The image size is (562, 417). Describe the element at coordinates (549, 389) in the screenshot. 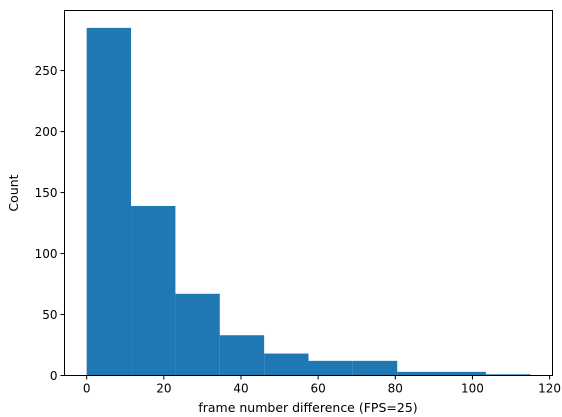

I see `x-tick-label-6: 120` at that location.